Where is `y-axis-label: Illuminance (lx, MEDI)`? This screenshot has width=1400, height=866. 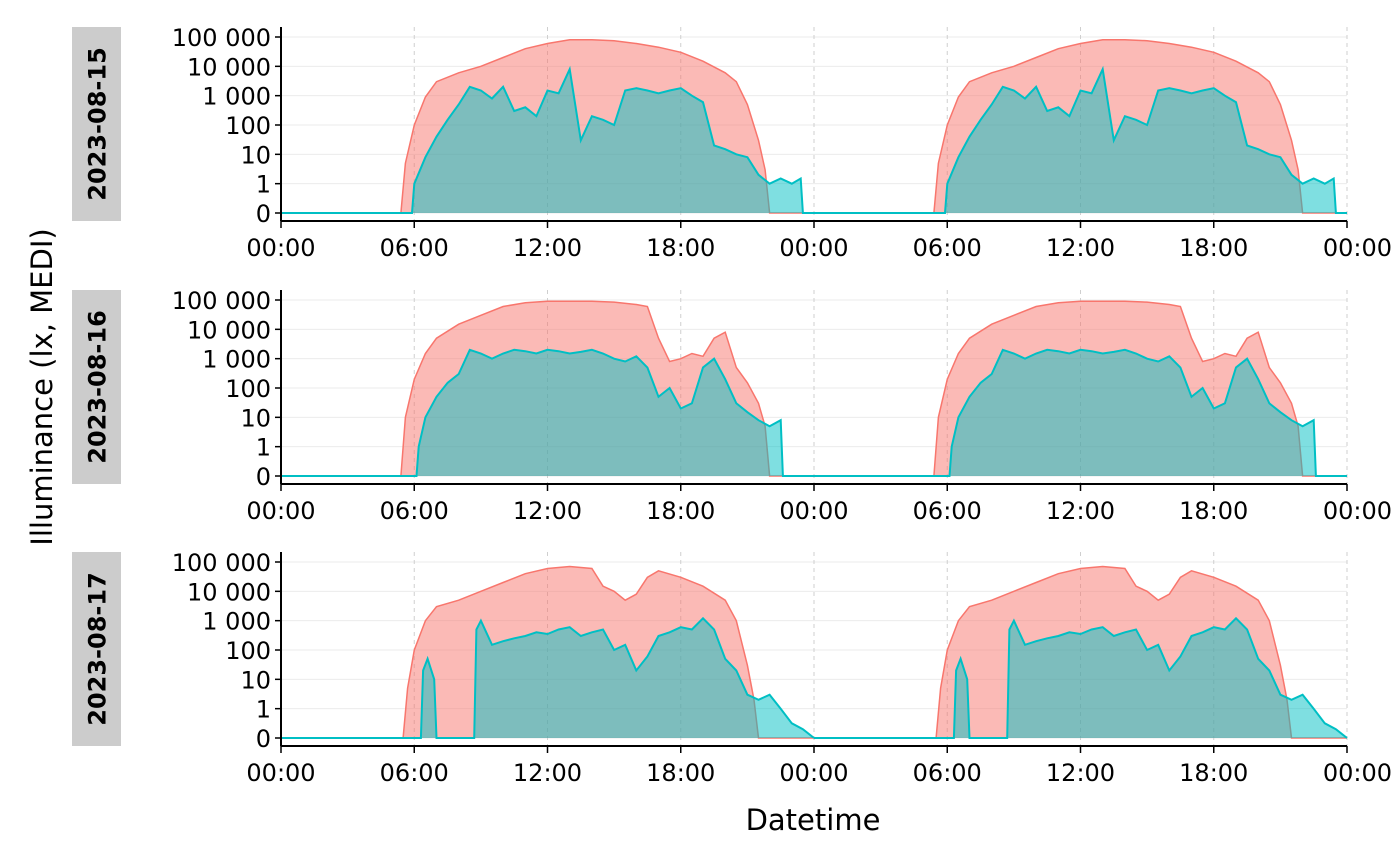 y-axis-label: Illuminance (lx, MEDI) is located at coordinates (42, 386).